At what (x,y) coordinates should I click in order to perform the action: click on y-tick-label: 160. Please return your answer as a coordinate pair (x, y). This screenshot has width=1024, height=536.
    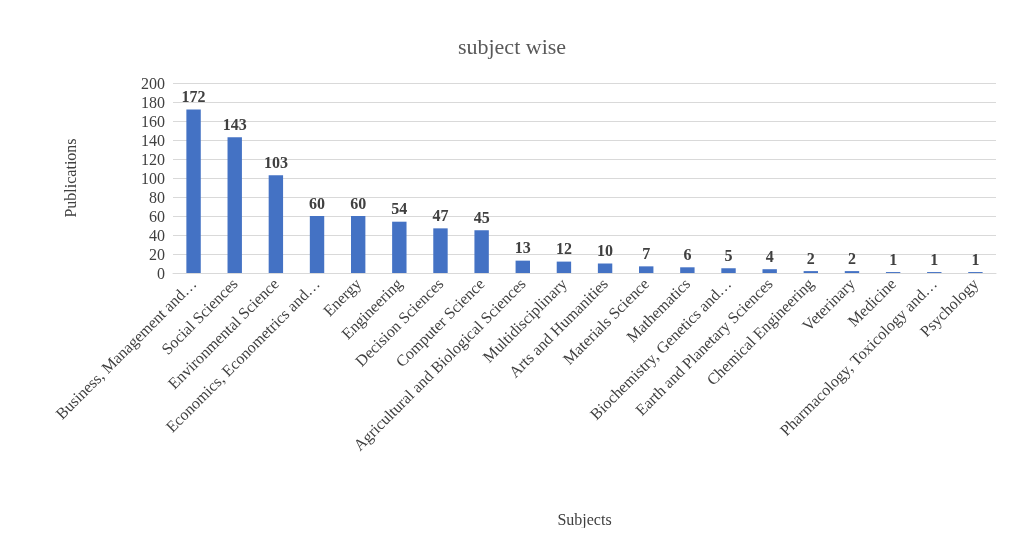
    Looking at the image, I should click on (153, 121).